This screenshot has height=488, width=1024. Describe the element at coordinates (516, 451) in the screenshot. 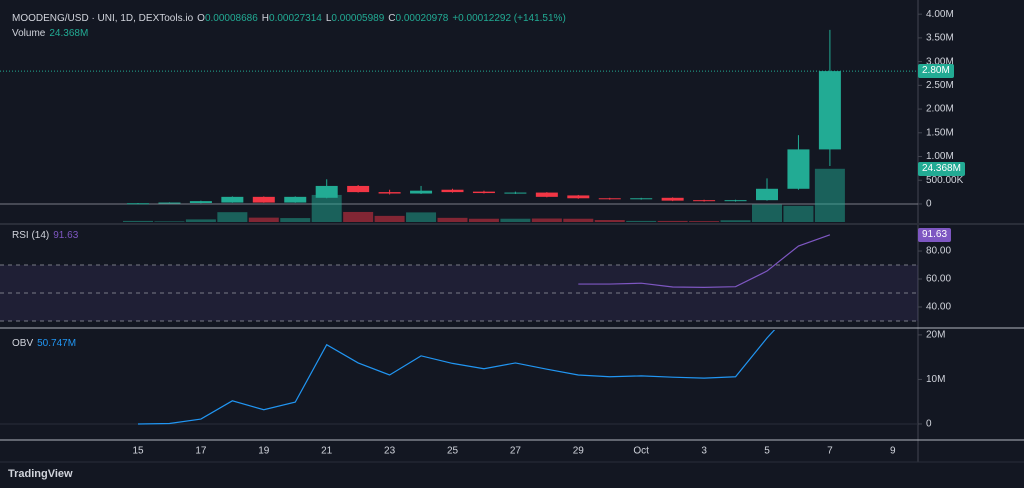

I see `x-tick-label: 27` at that location.